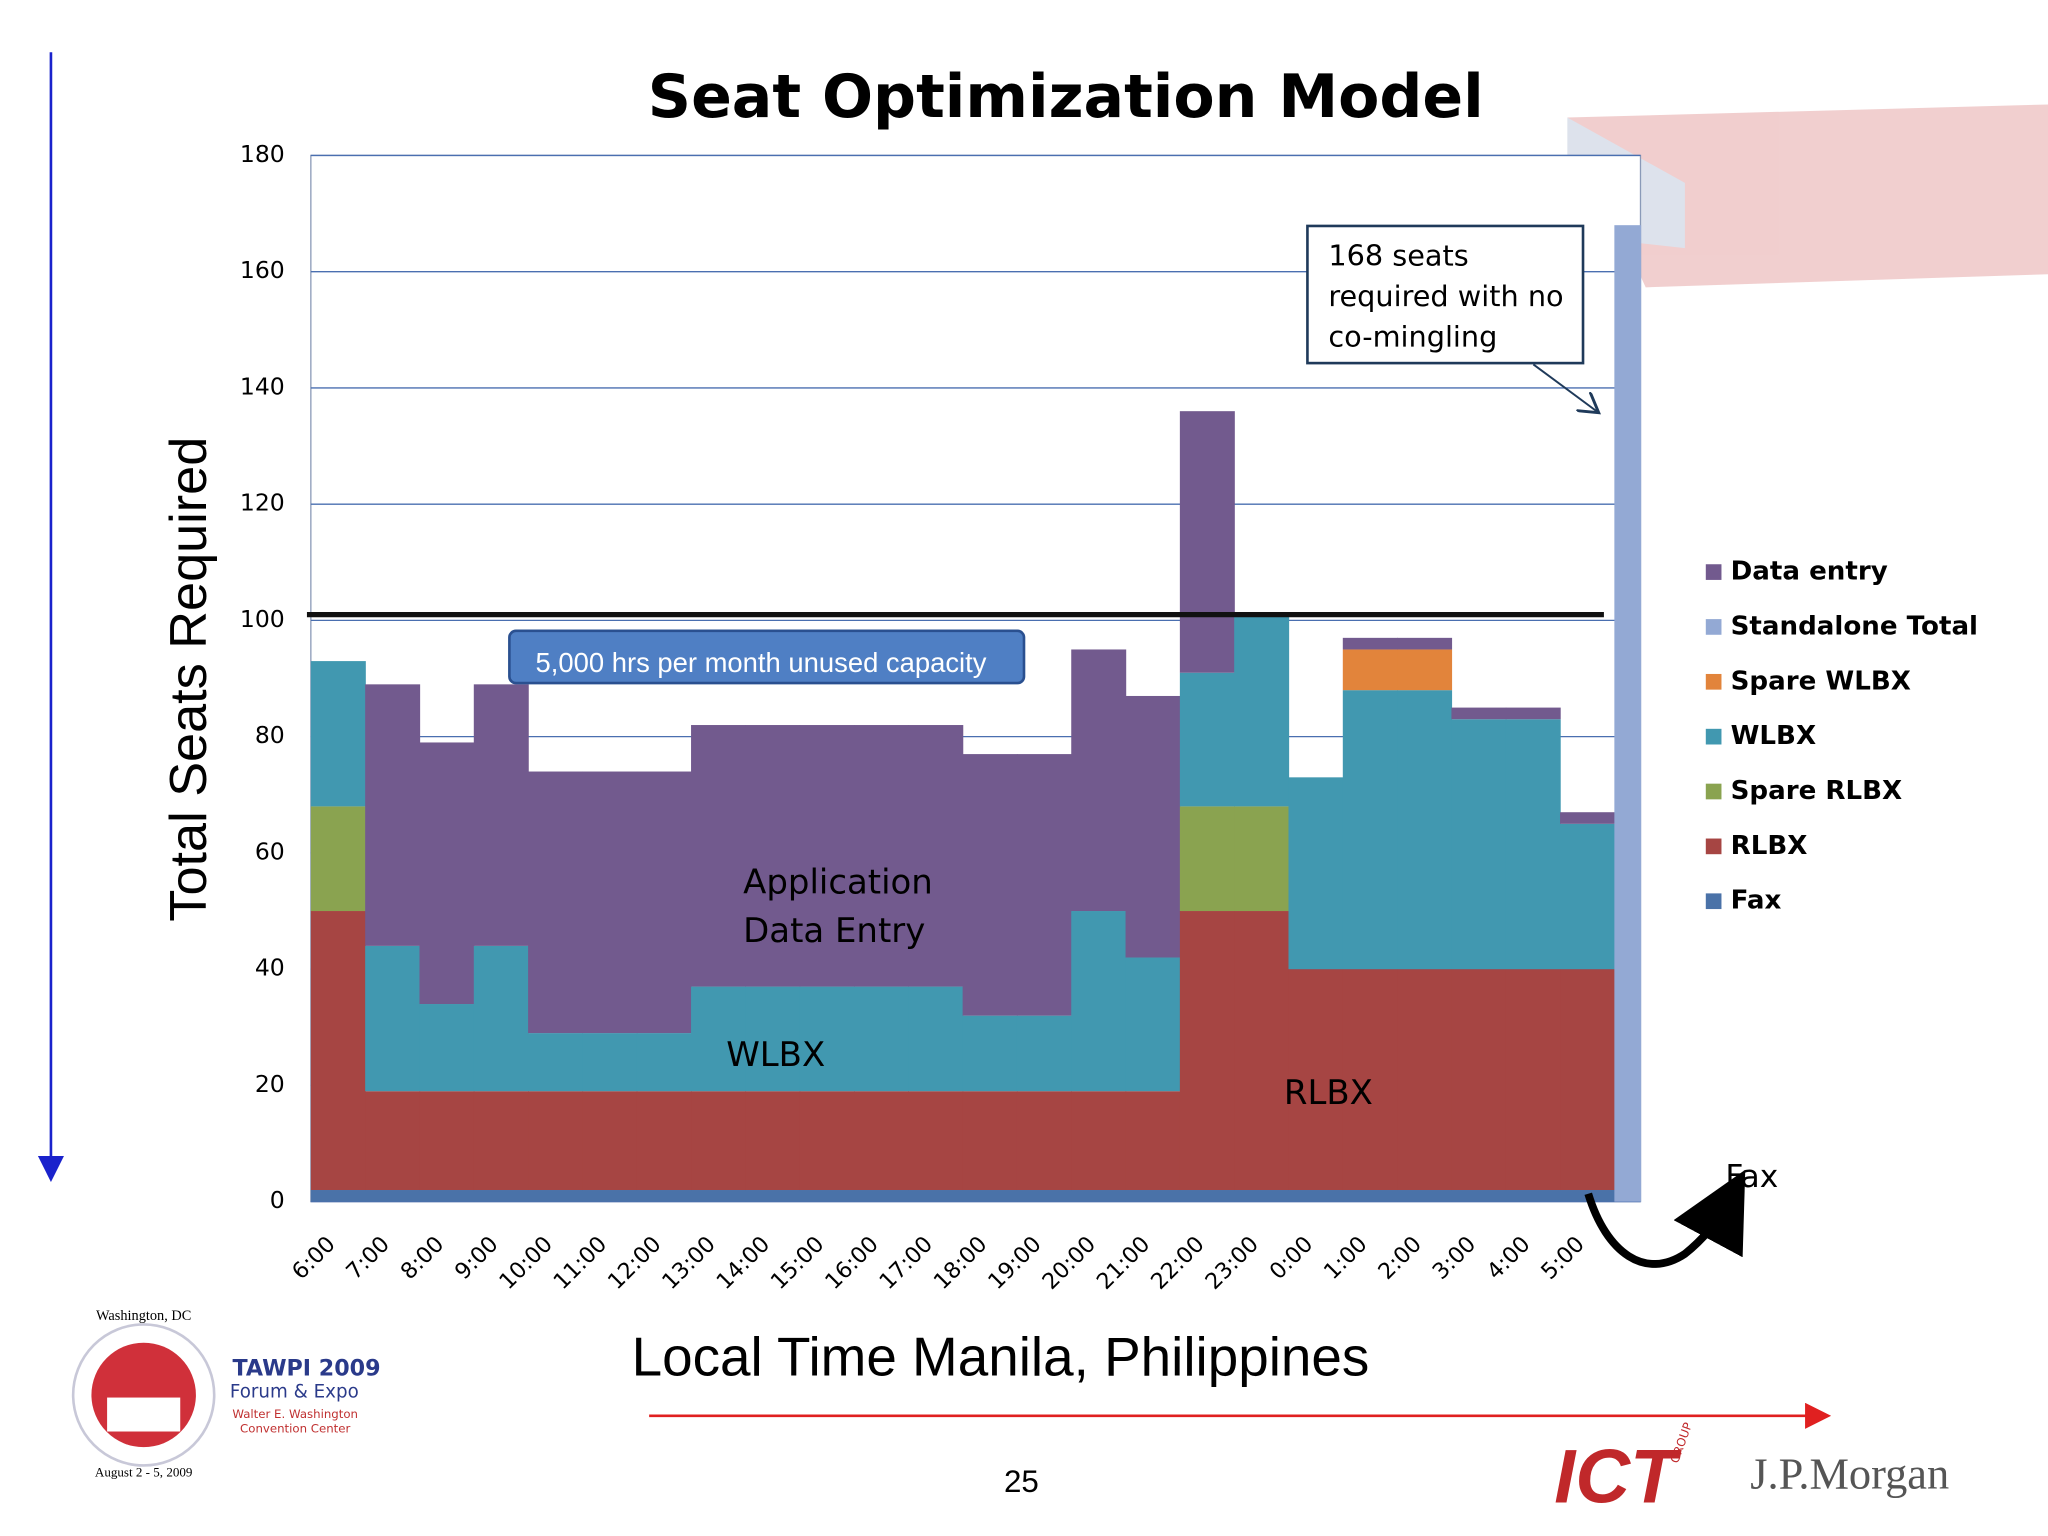 This screenshot has width=2048, height=1536. I want to click on venue-line: Convention Center, so click(295, 1428).